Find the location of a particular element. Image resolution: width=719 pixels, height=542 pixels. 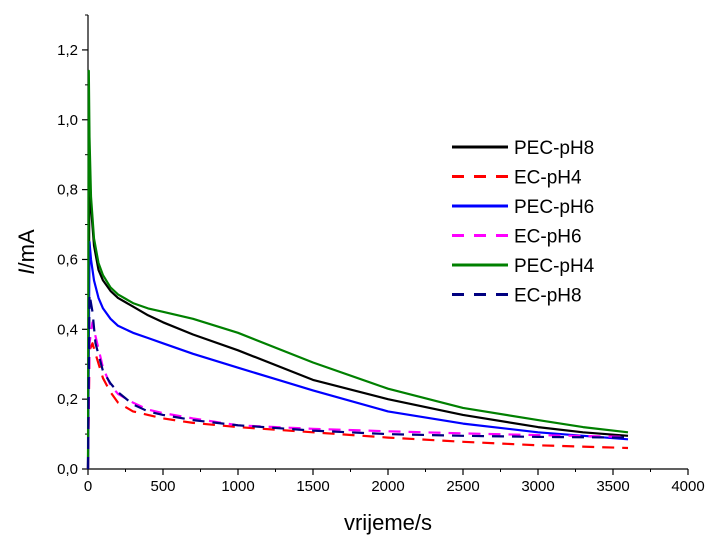

y-tick-label: 0,8 is located at coordinates (67, 190).